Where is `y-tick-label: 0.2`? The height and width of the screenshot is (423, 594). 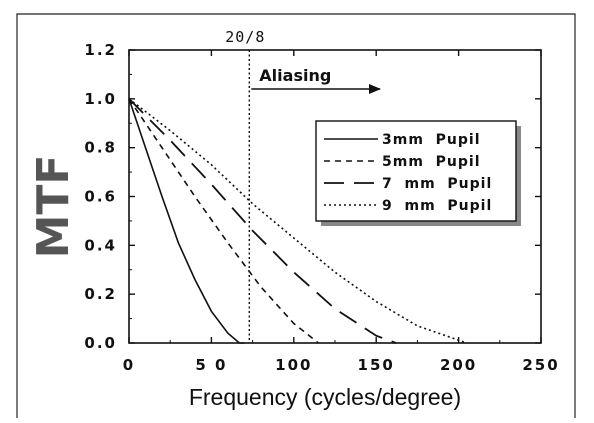
y-tick-label: 0.2 is located at coordinates (100, 294).